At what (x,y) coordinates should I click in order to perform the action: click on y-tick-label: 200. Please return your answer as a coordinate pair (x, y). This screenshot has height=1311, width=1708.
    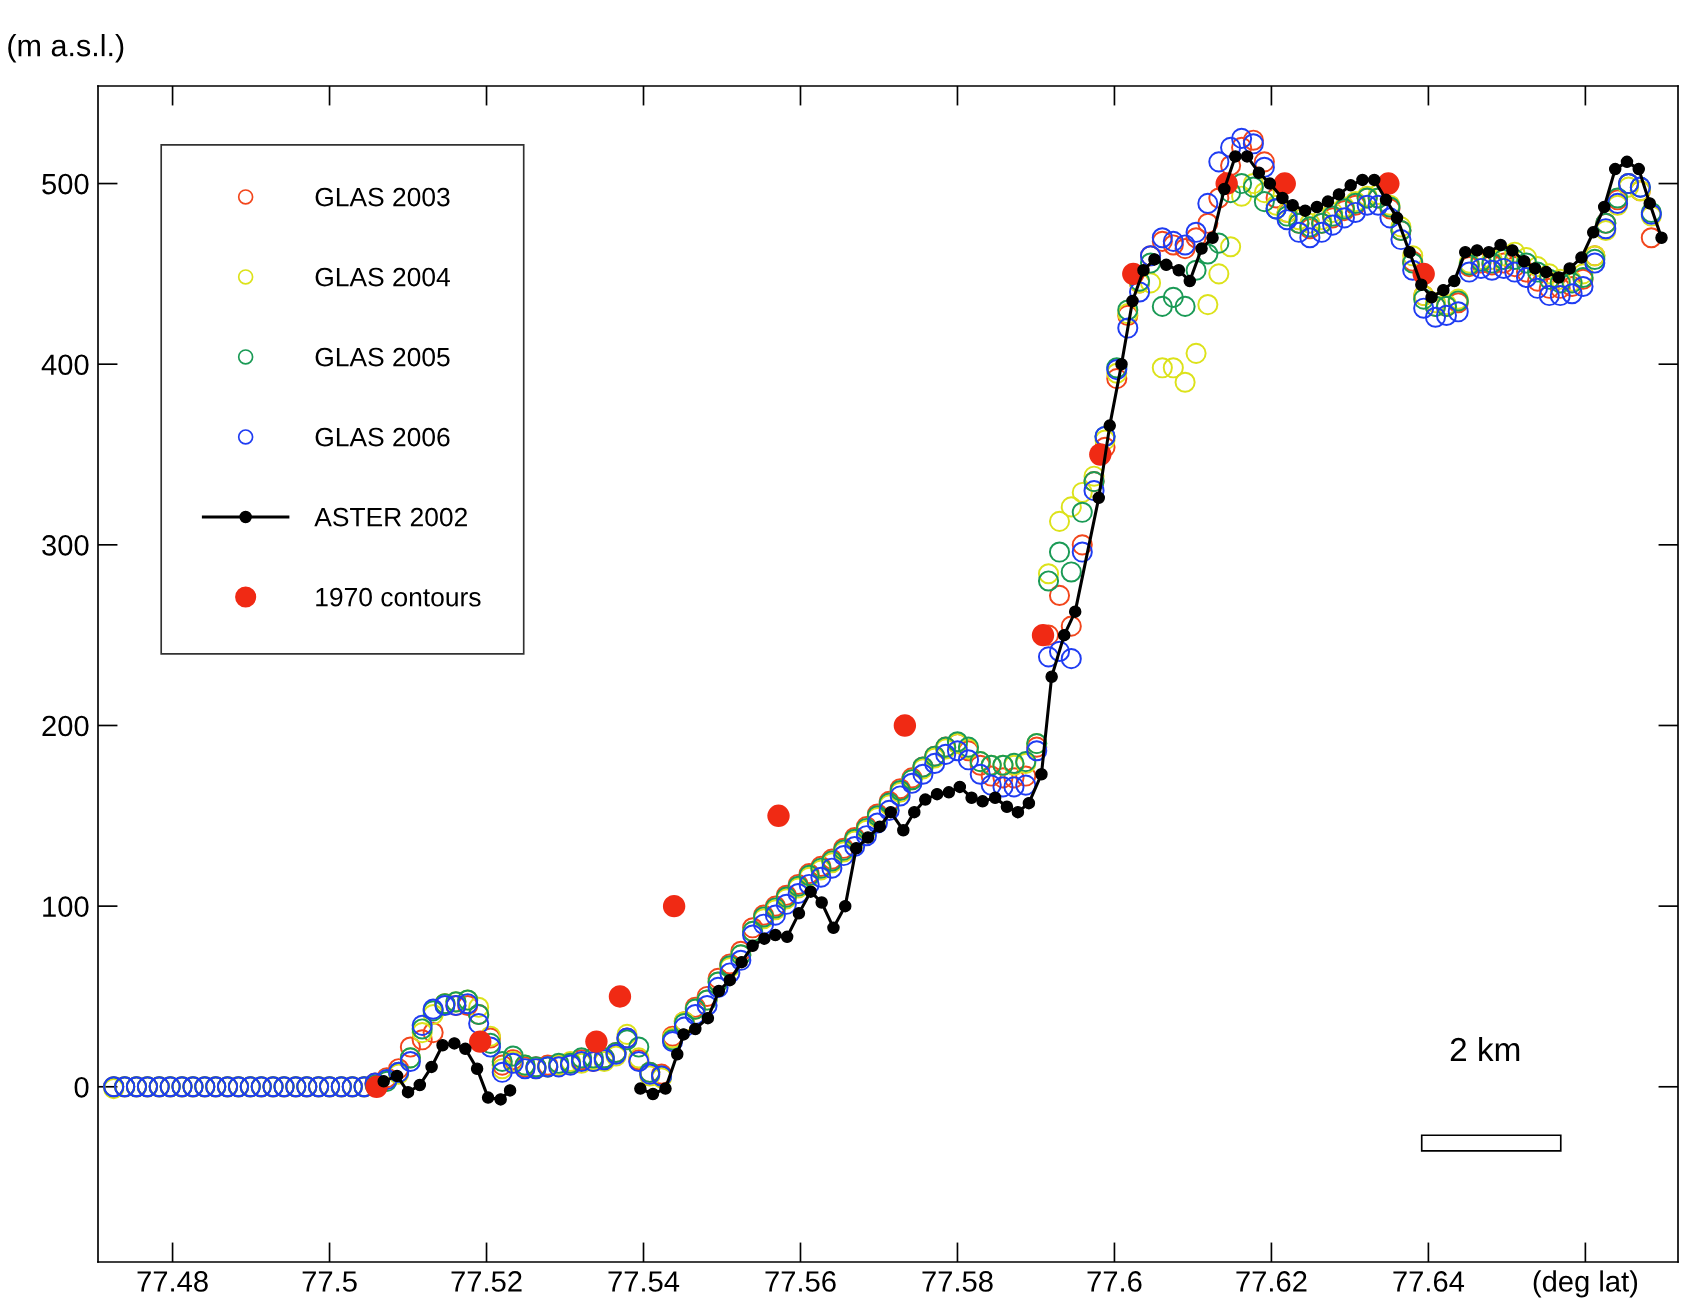
    Looking at the image, I should click on (65, 726).